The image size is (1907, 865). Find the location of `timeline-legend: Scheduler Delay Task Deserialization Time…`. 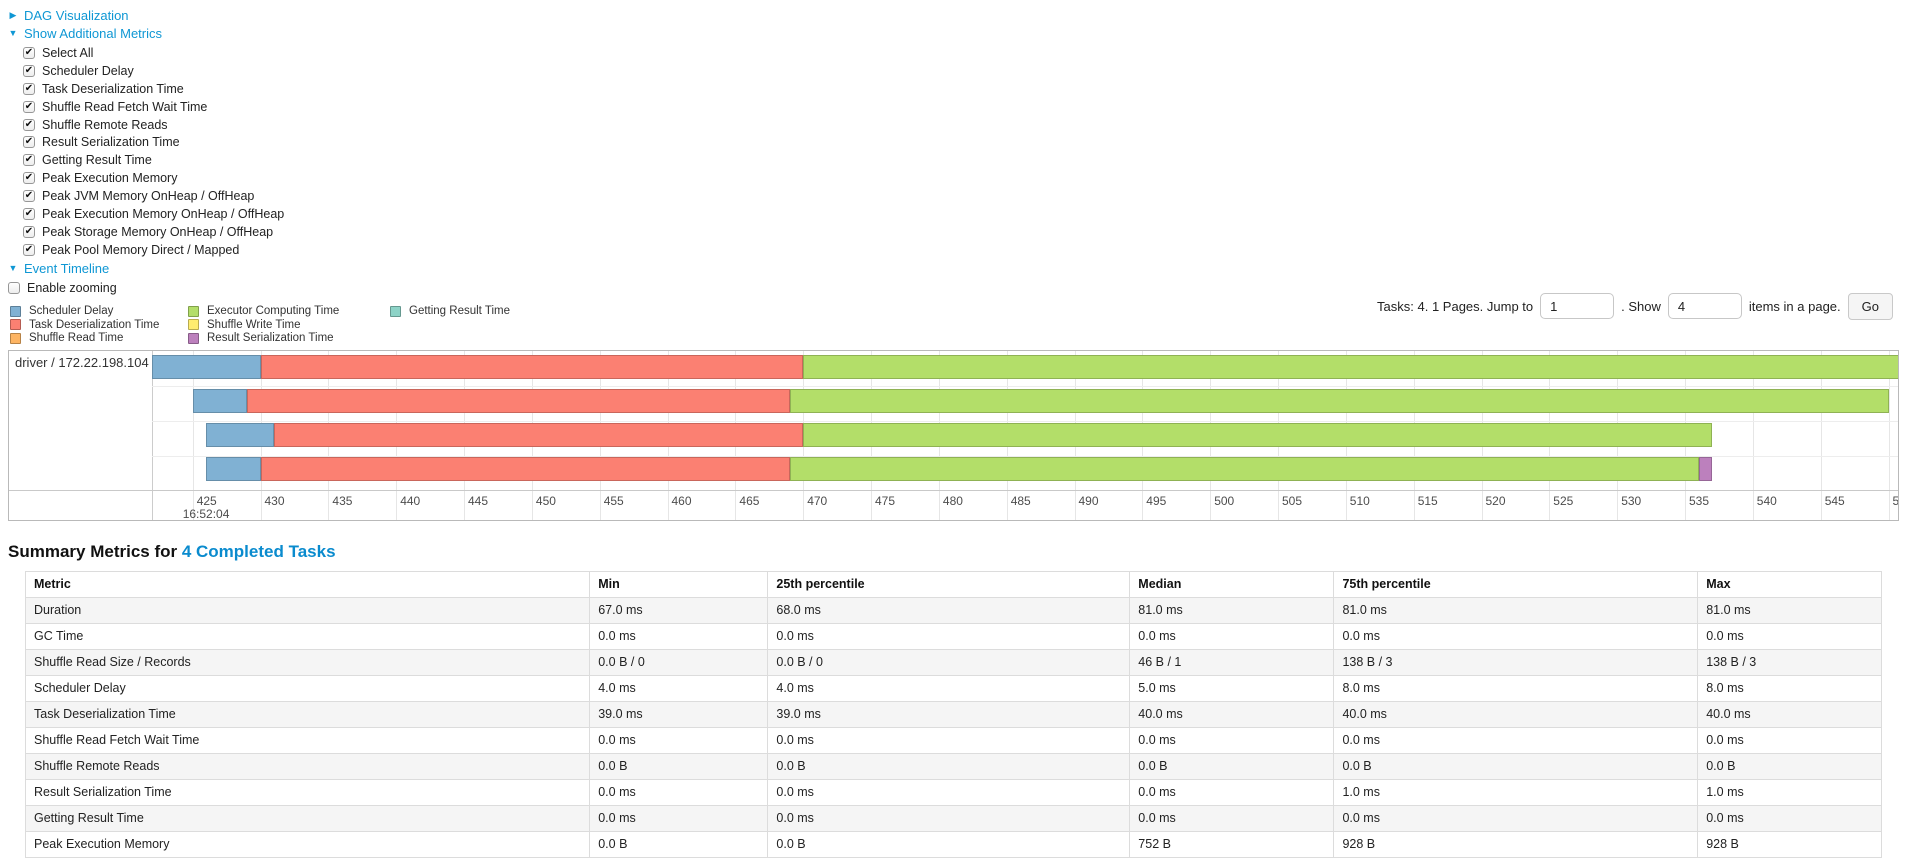

timeline-legend: Scheduler Delay Task Deserialization Time… is located at coordinates (954, 318).